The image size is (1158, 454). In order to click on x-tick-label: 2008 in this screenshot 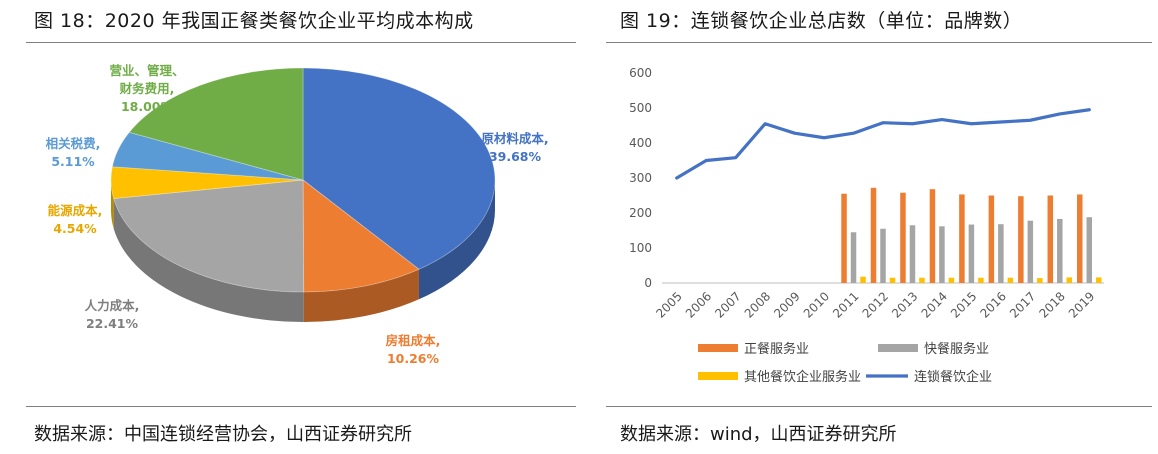, I will do `click(757, 304)`.